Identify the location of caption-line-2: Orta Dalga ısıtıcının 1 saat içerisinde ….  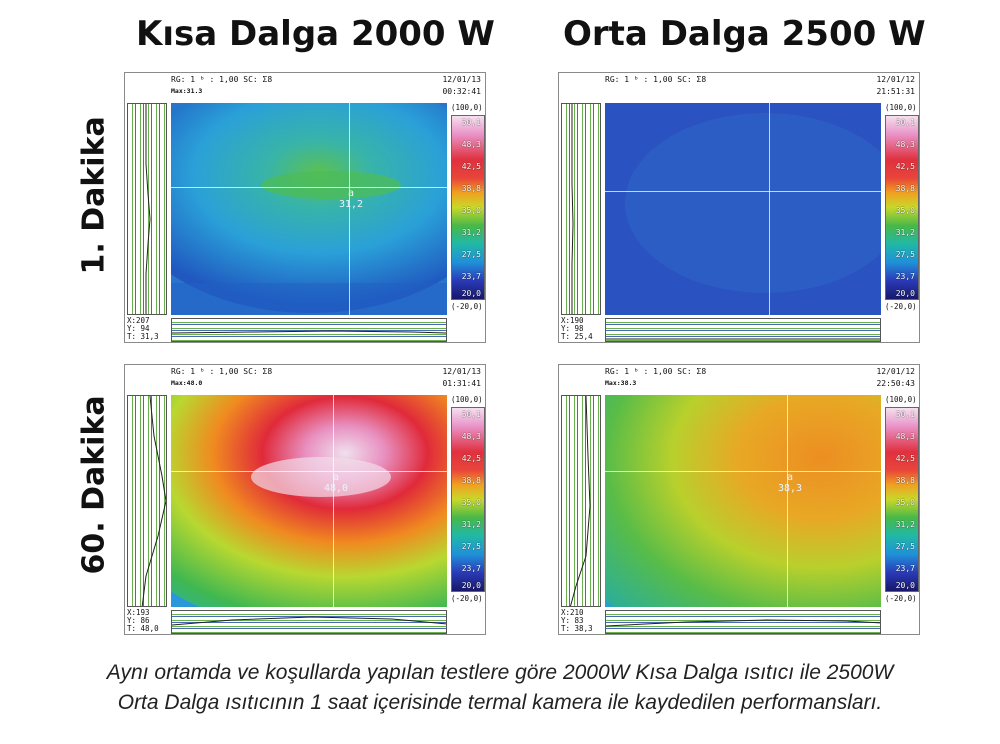
(500, 702).